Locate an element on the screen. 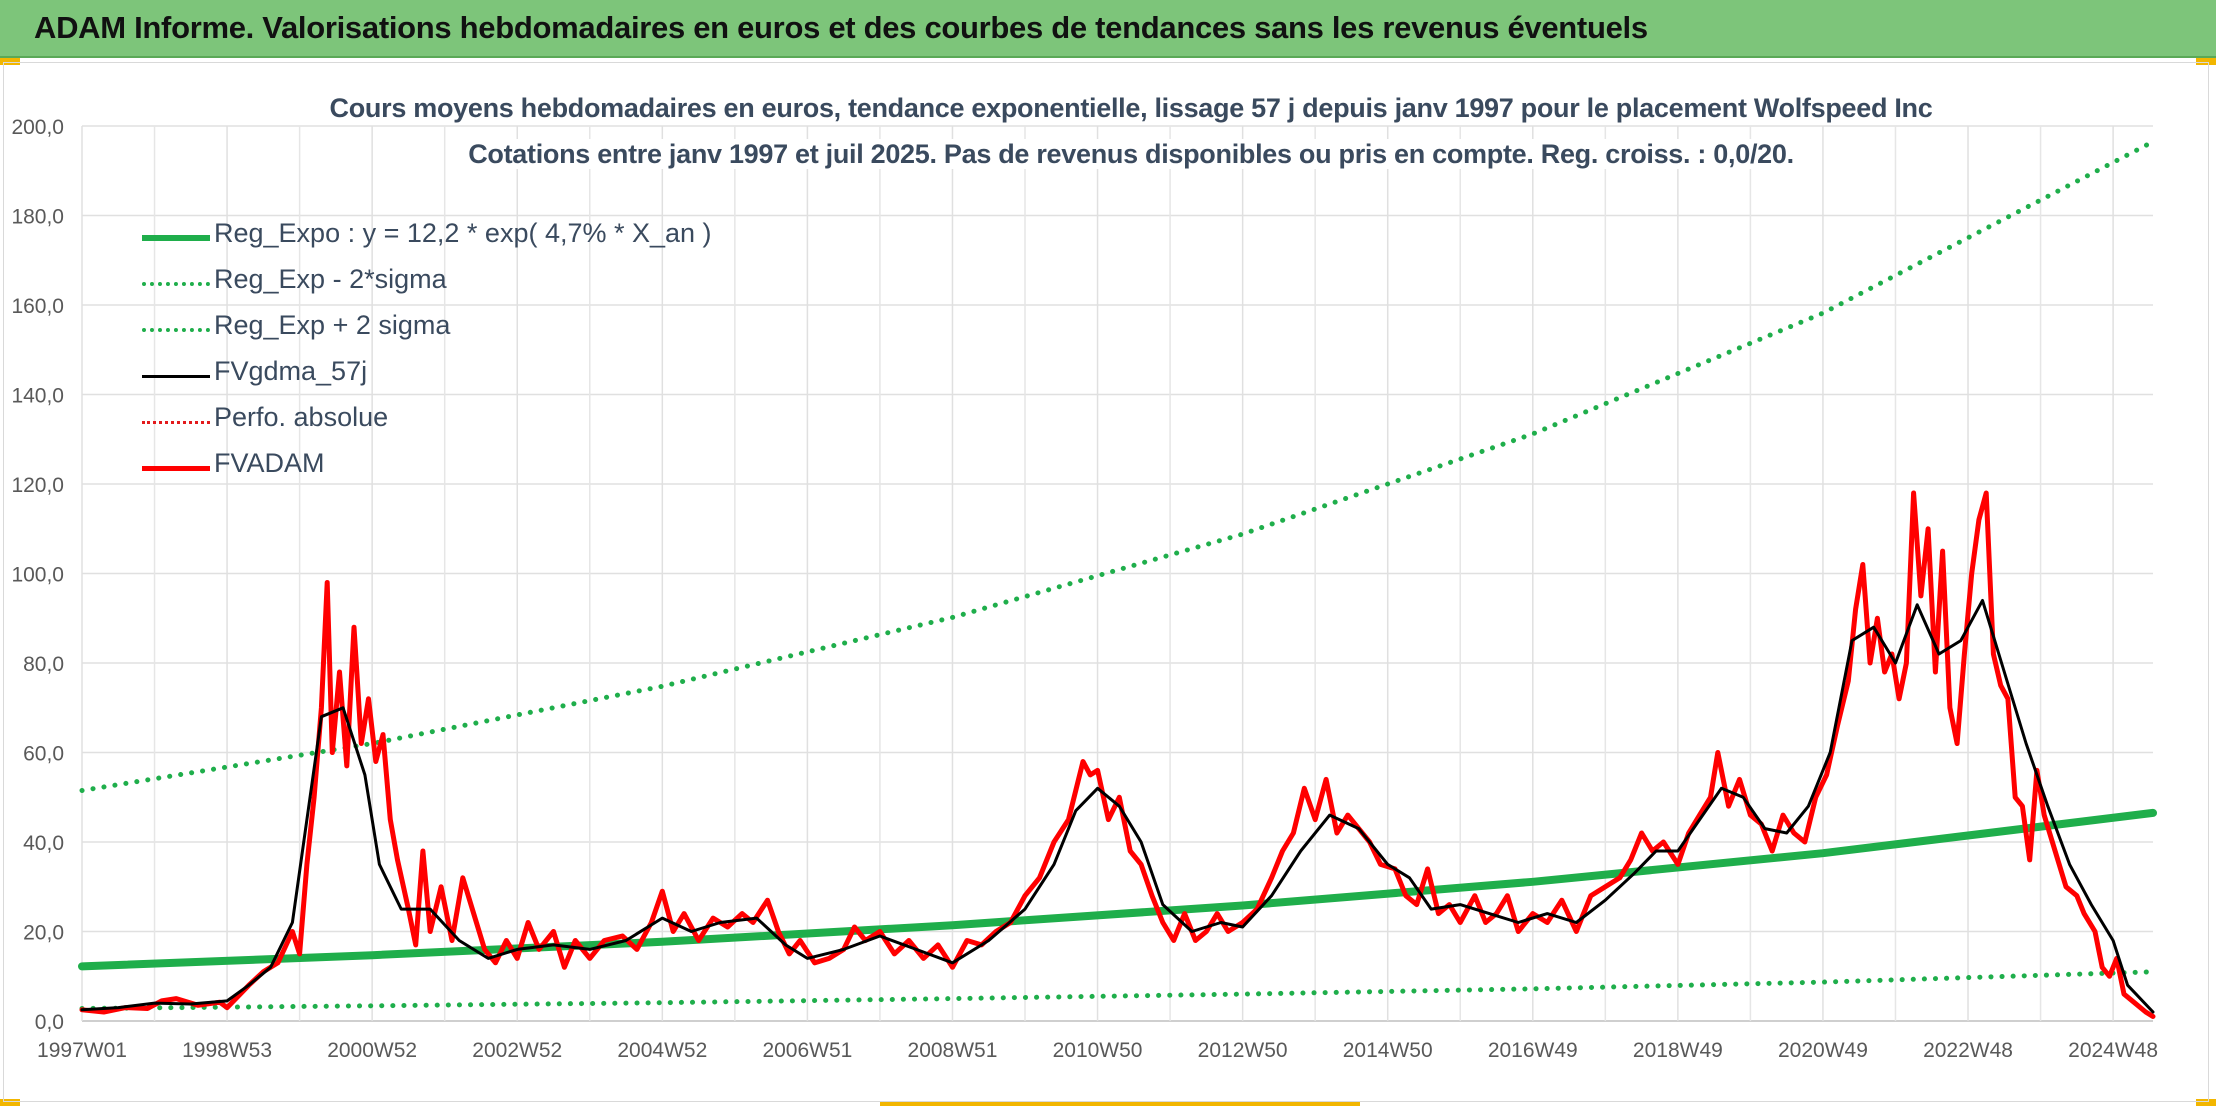 This screenshot has width=2216, height=1106. x-tick-label: 2000W52 is located at coordinates (372, 1050).